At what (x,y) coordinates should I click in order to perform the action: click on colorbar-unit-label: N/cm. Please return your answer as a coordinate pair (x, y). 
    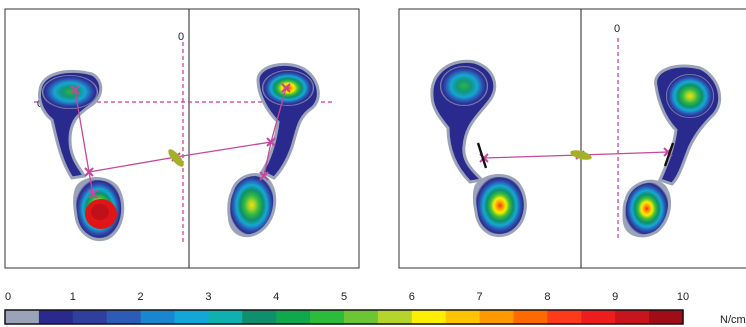
    Looking at the image, I should click on (733, 320).